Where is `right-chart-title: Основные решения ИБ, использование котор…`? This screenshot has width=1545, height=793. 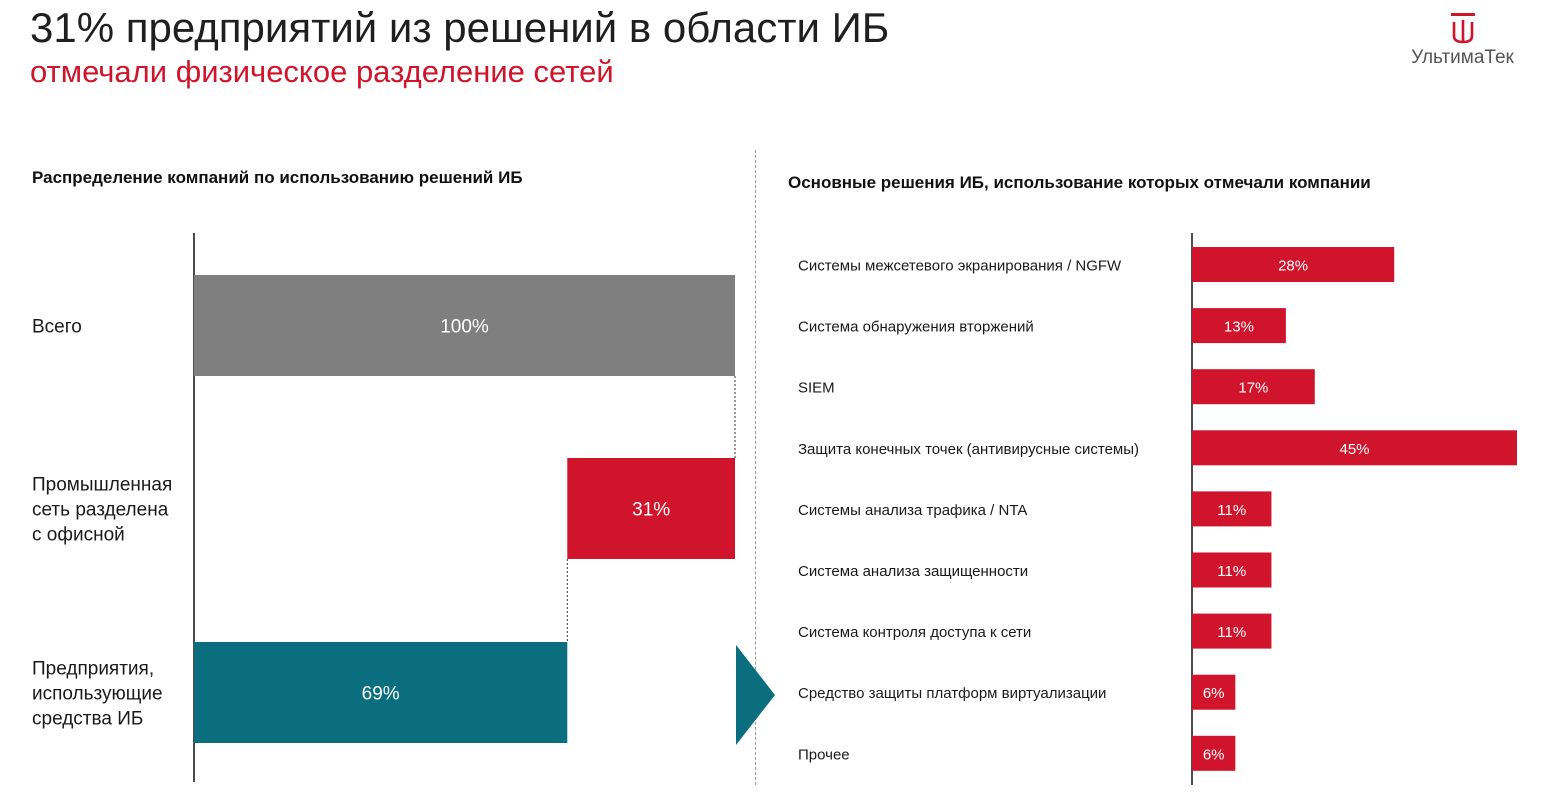
right-chart-title: Основные решения ИБ, использование котор… is located at coordinates (1079, 182).